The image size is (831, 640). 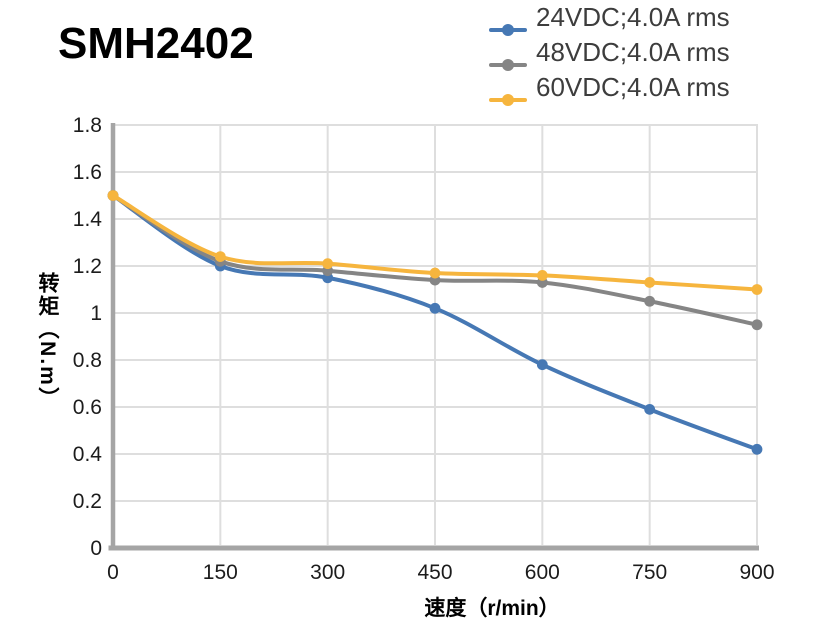 What do you see at coordinates (88, 219) in the screenshot?
I see `y-tick-label: 1.4` at bounding box center [88, 219].